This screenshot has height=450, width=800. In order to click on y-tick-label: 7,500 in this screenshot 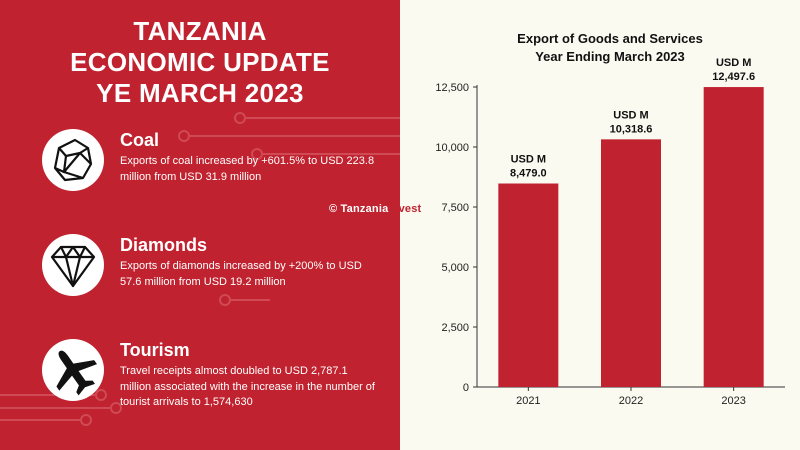, I will do `click(455, 208)`.